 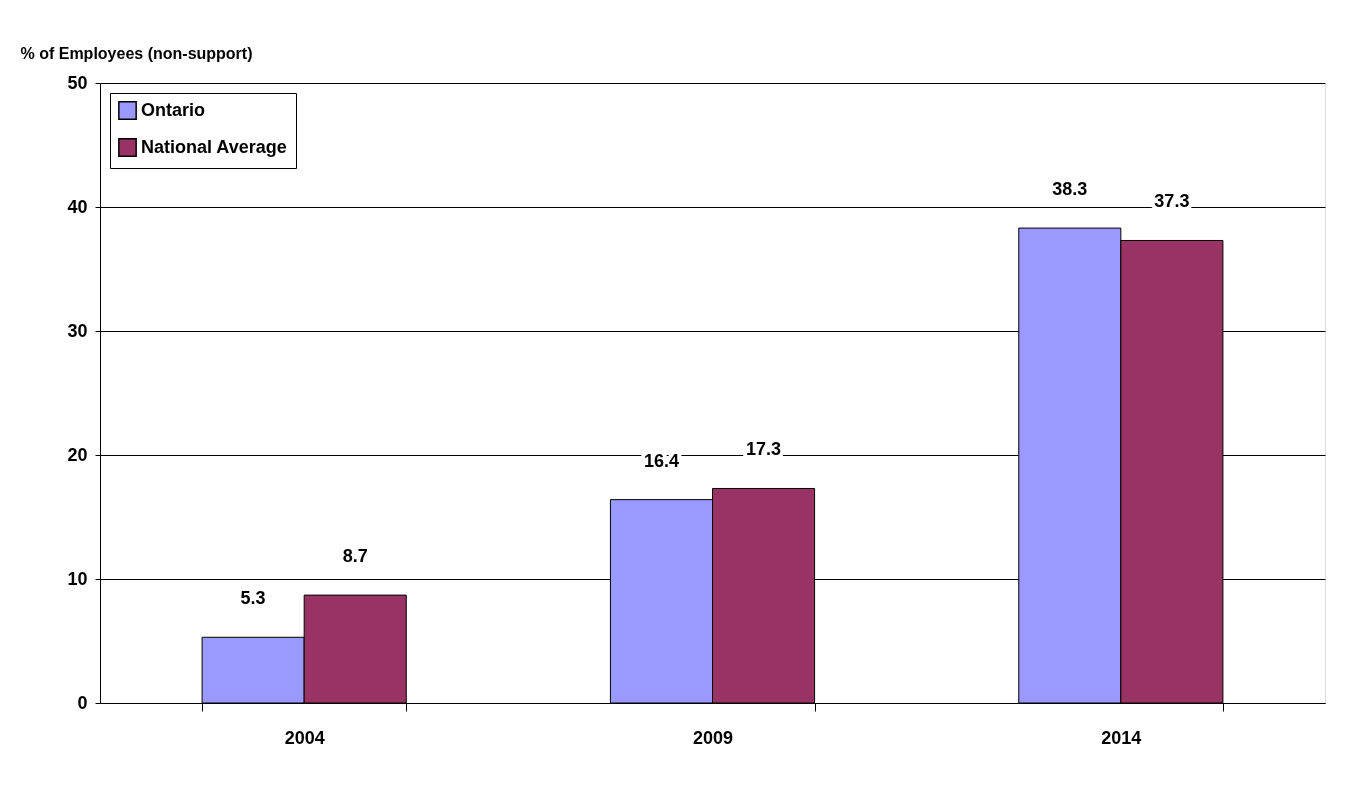 What do you see at coordinates (214, 146) in the screenshot?
I see `legend-label: National Average` at bounding box center [214, 146].